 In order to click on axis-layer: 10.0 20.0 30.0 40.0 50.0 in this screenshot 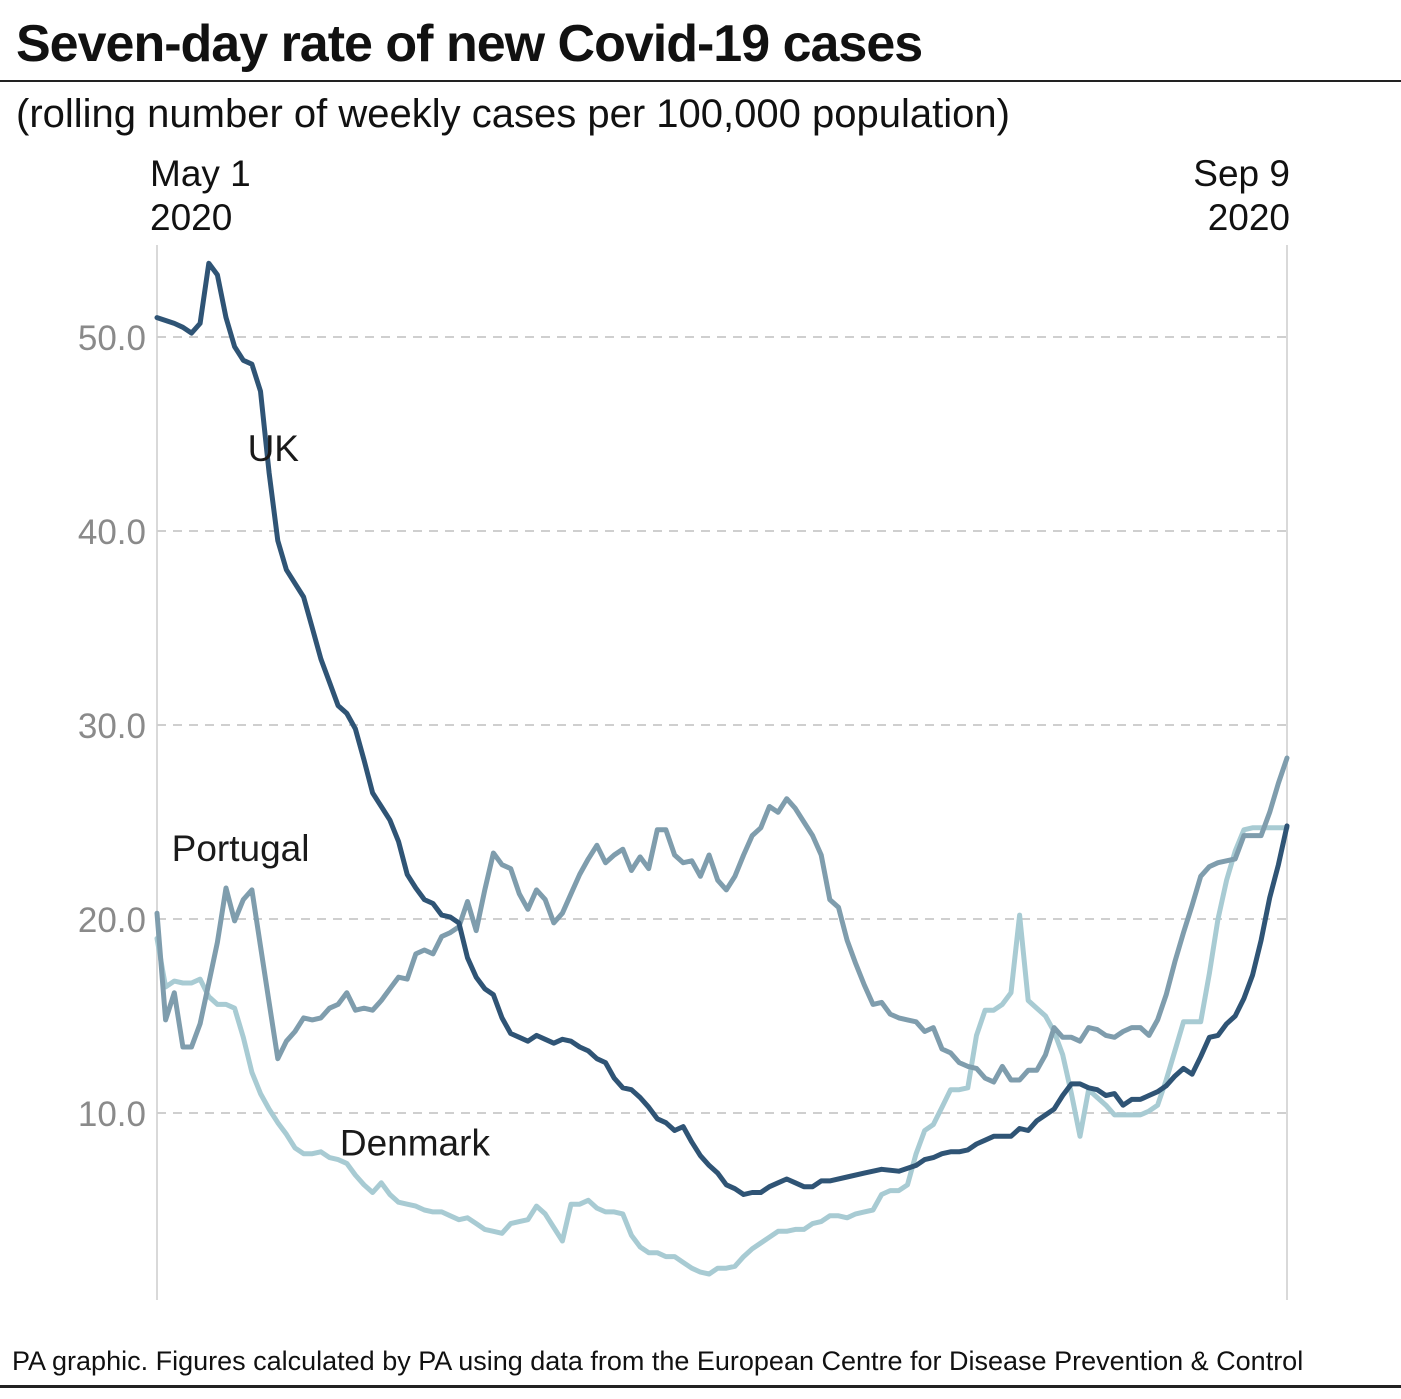, I will do `click(112, 726)`.